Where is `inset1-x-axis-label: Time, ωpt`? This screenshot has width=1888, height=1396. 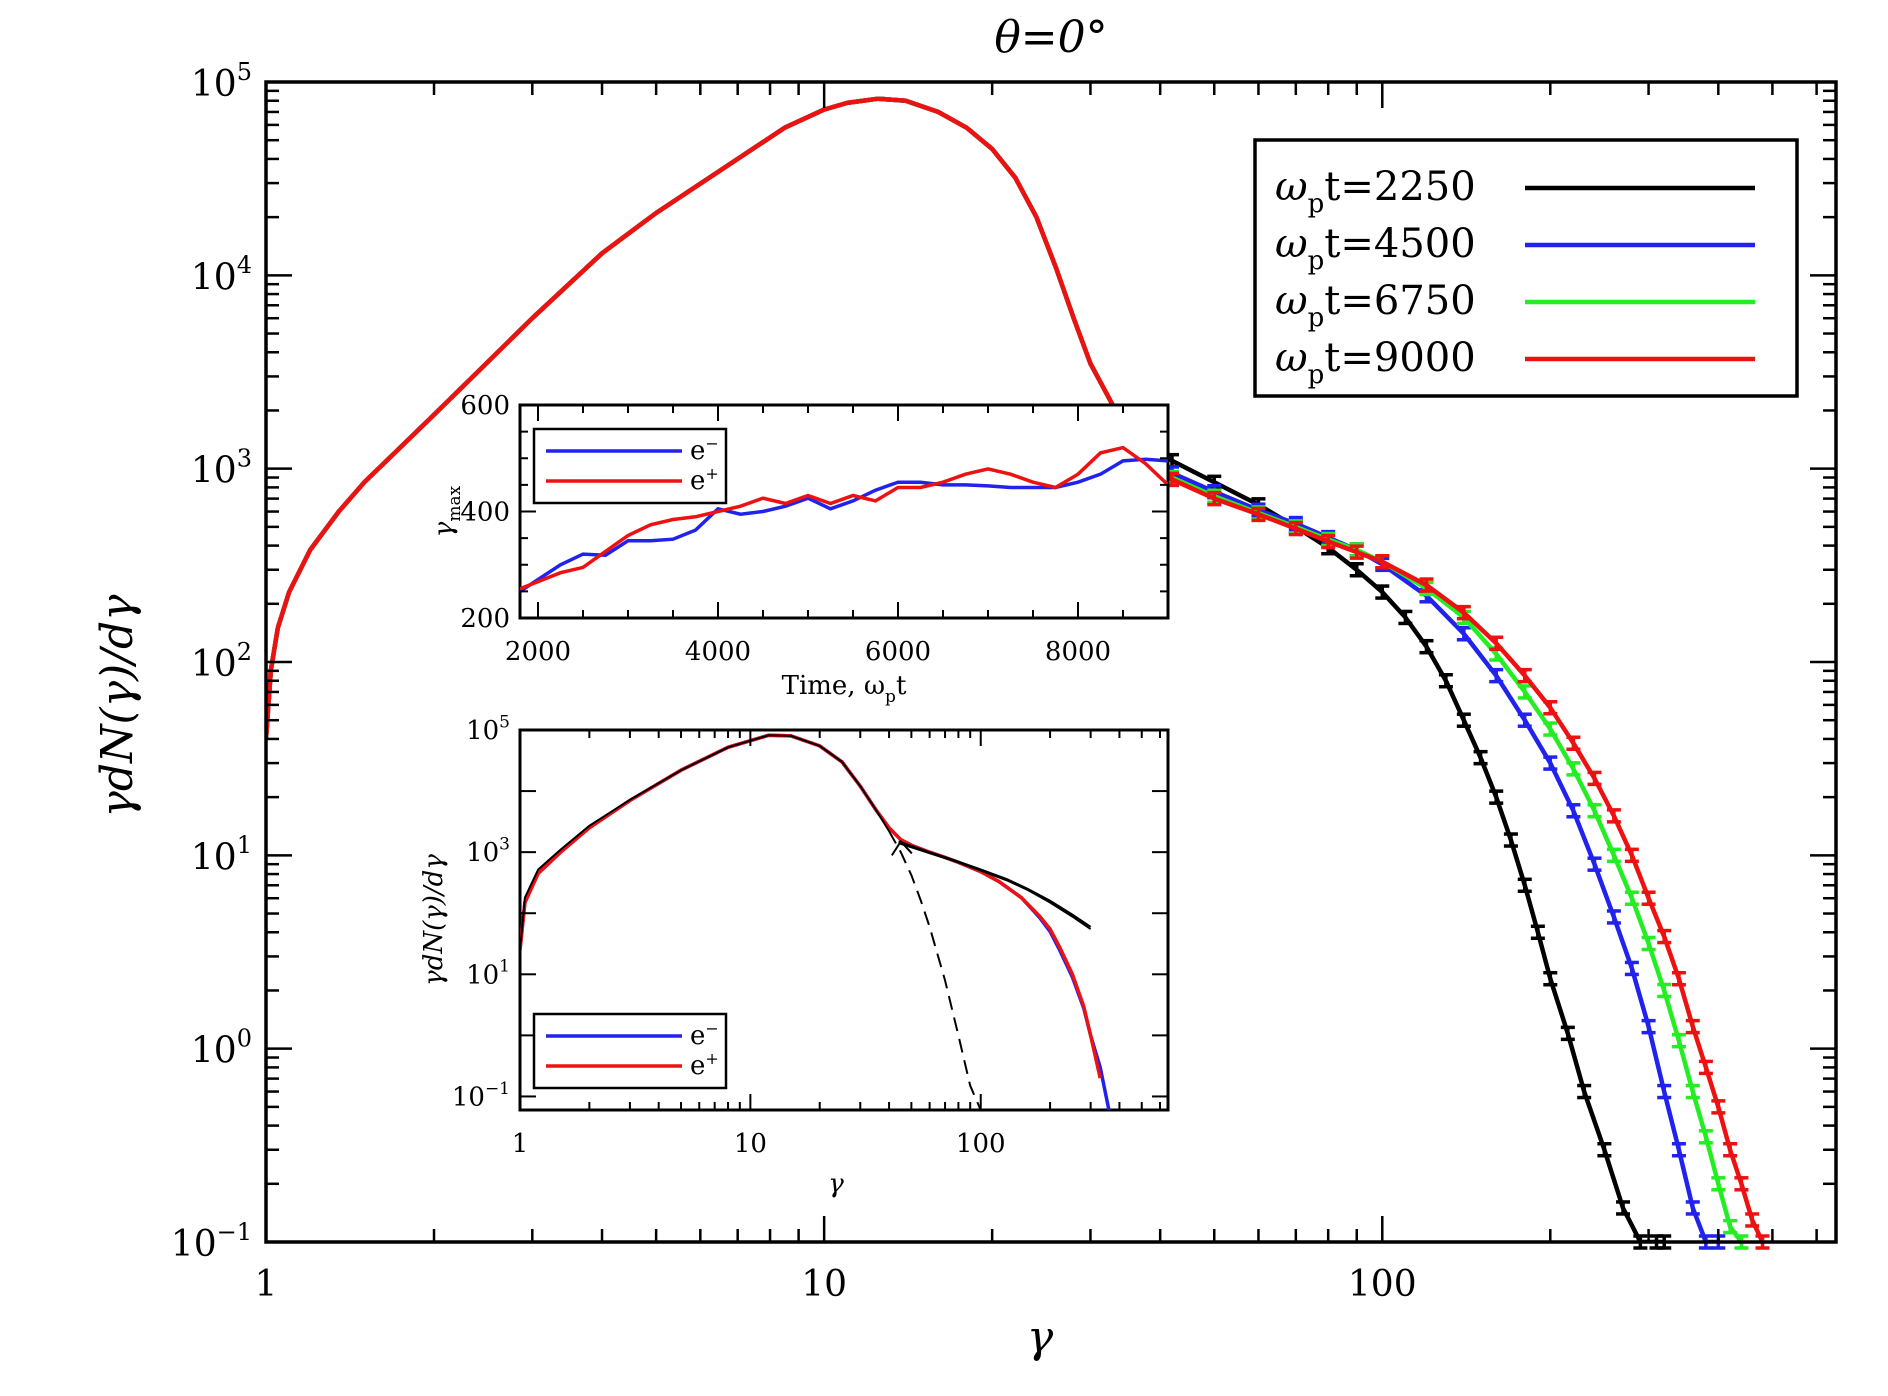
inset1-x-axis-label: Time, ωpt is located at coordinates (844, 689).